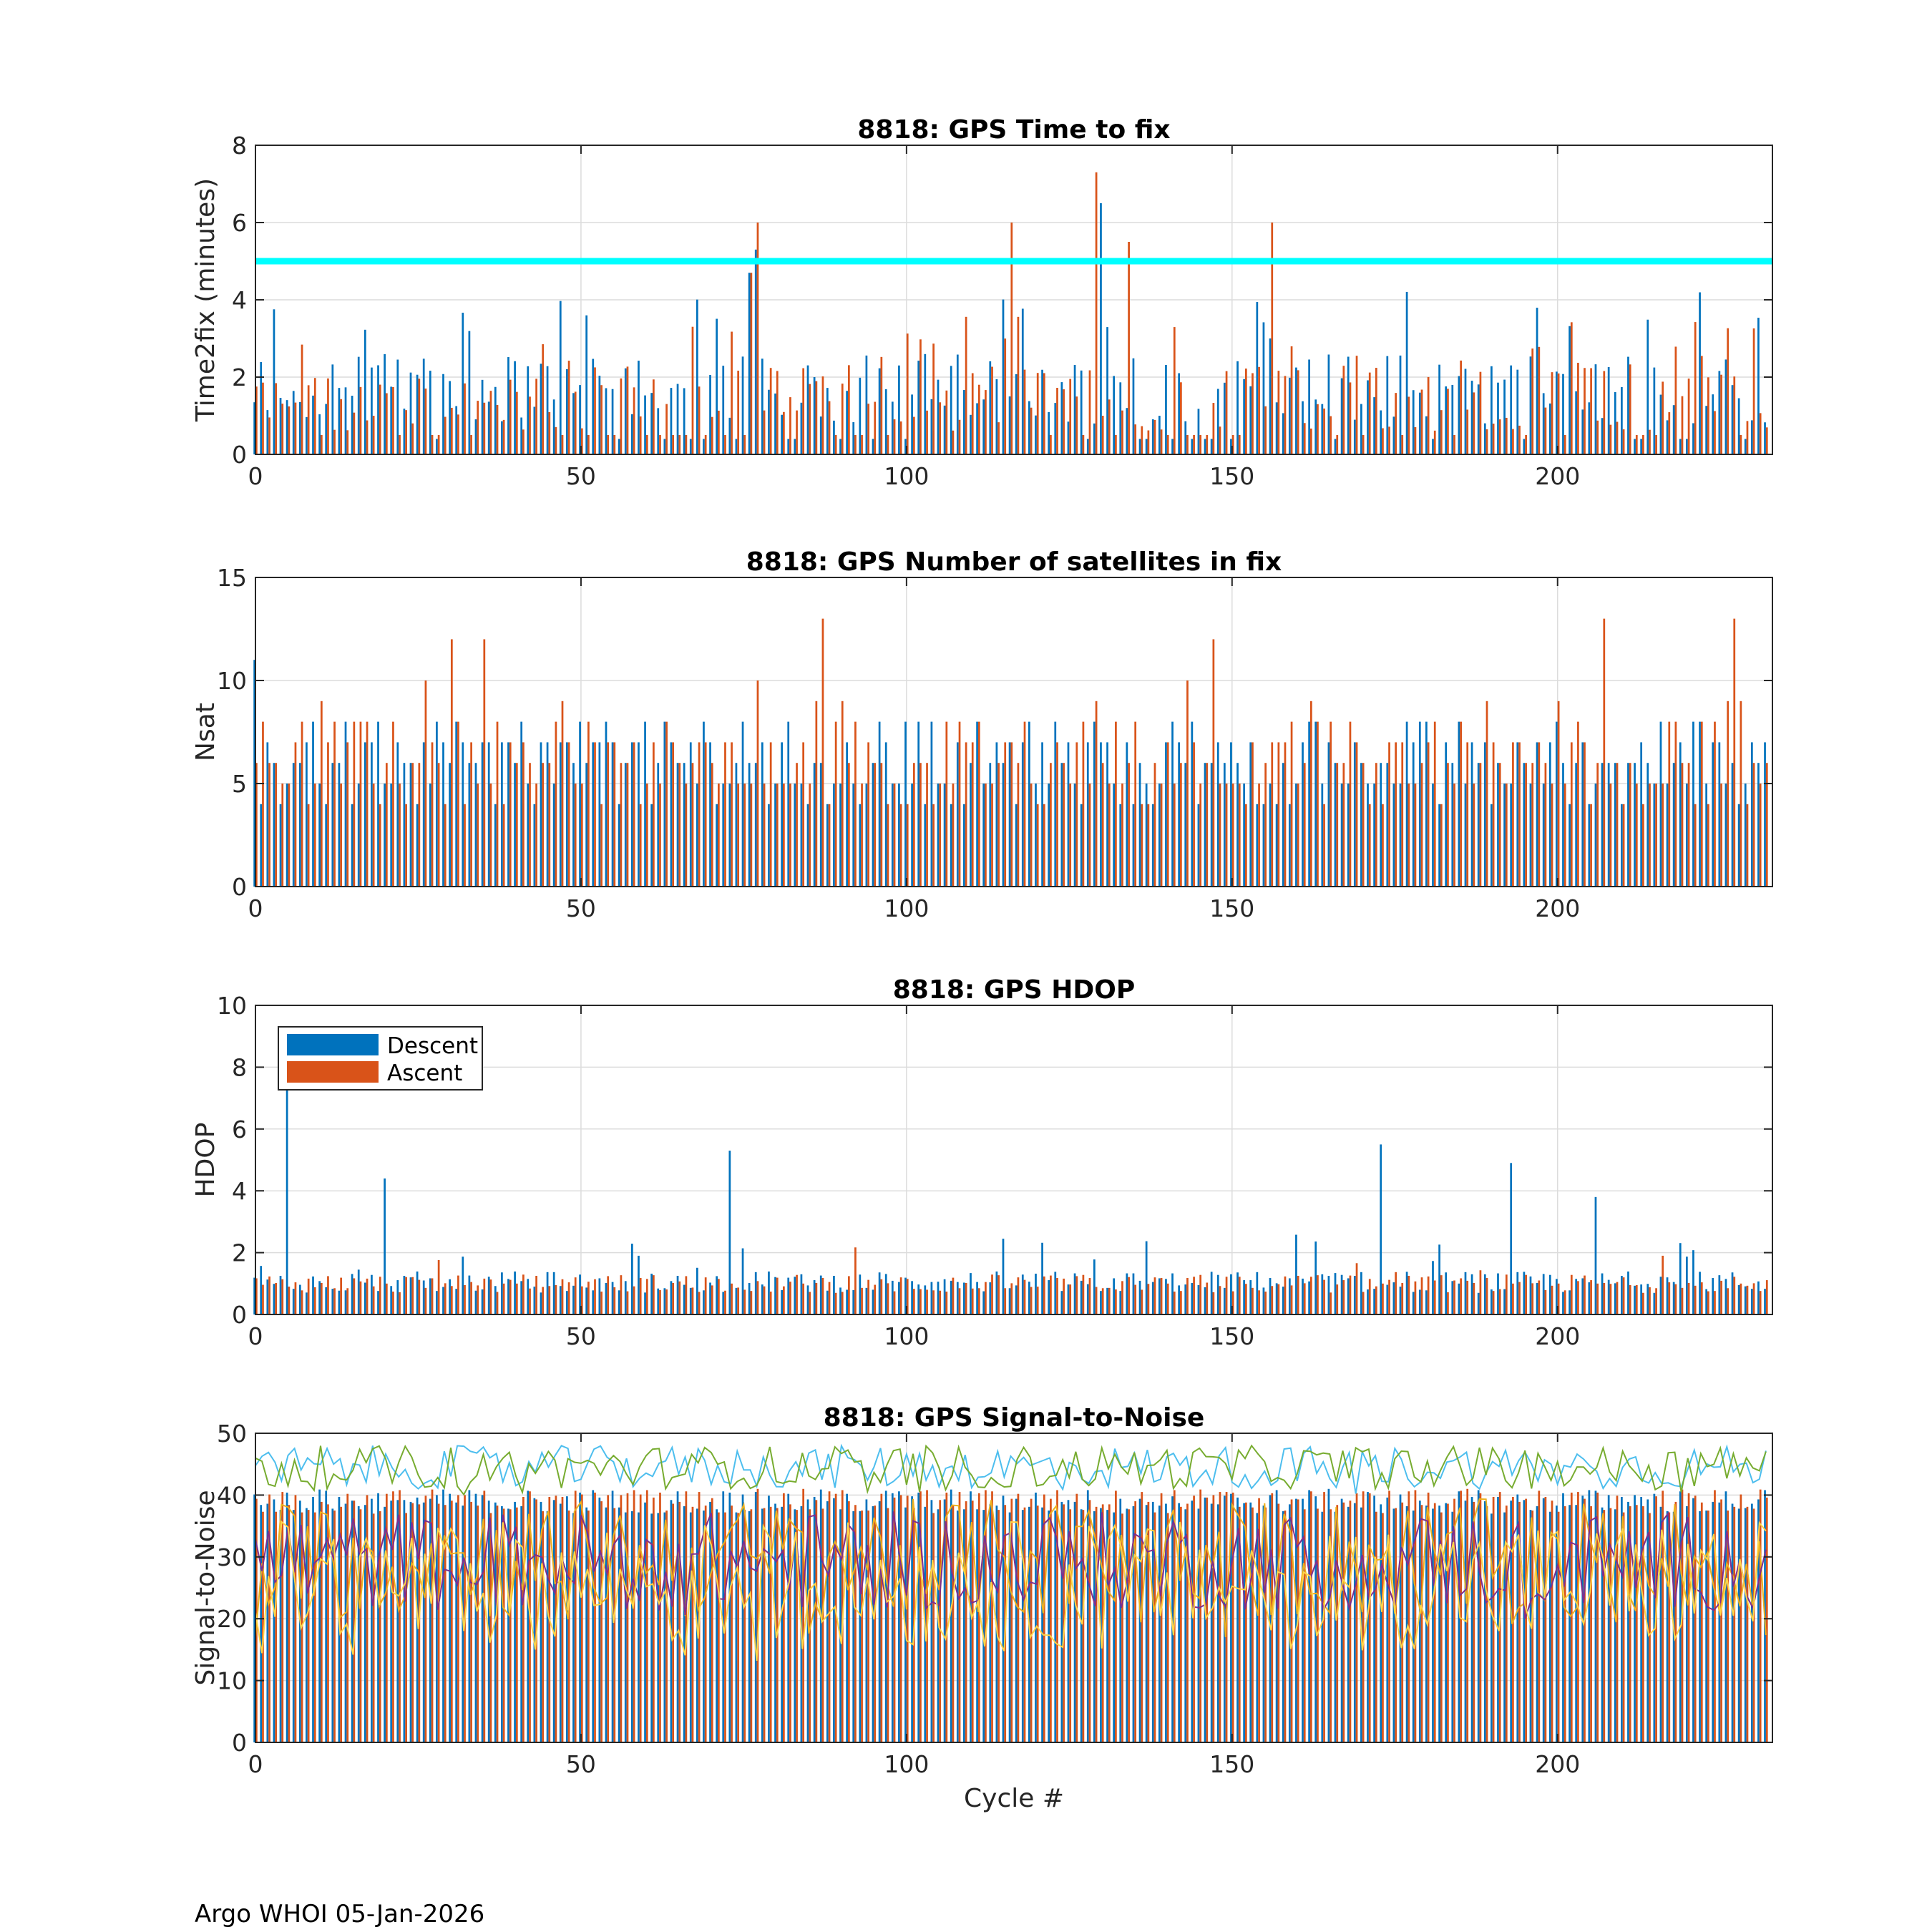 Image resolution: width=1932 pixels, height=1932 pixels. What do you see at coordinates (1557, 1764) in the screenshot?
I see `x-tick-label: 200` at bounding box center [1557, 1764].